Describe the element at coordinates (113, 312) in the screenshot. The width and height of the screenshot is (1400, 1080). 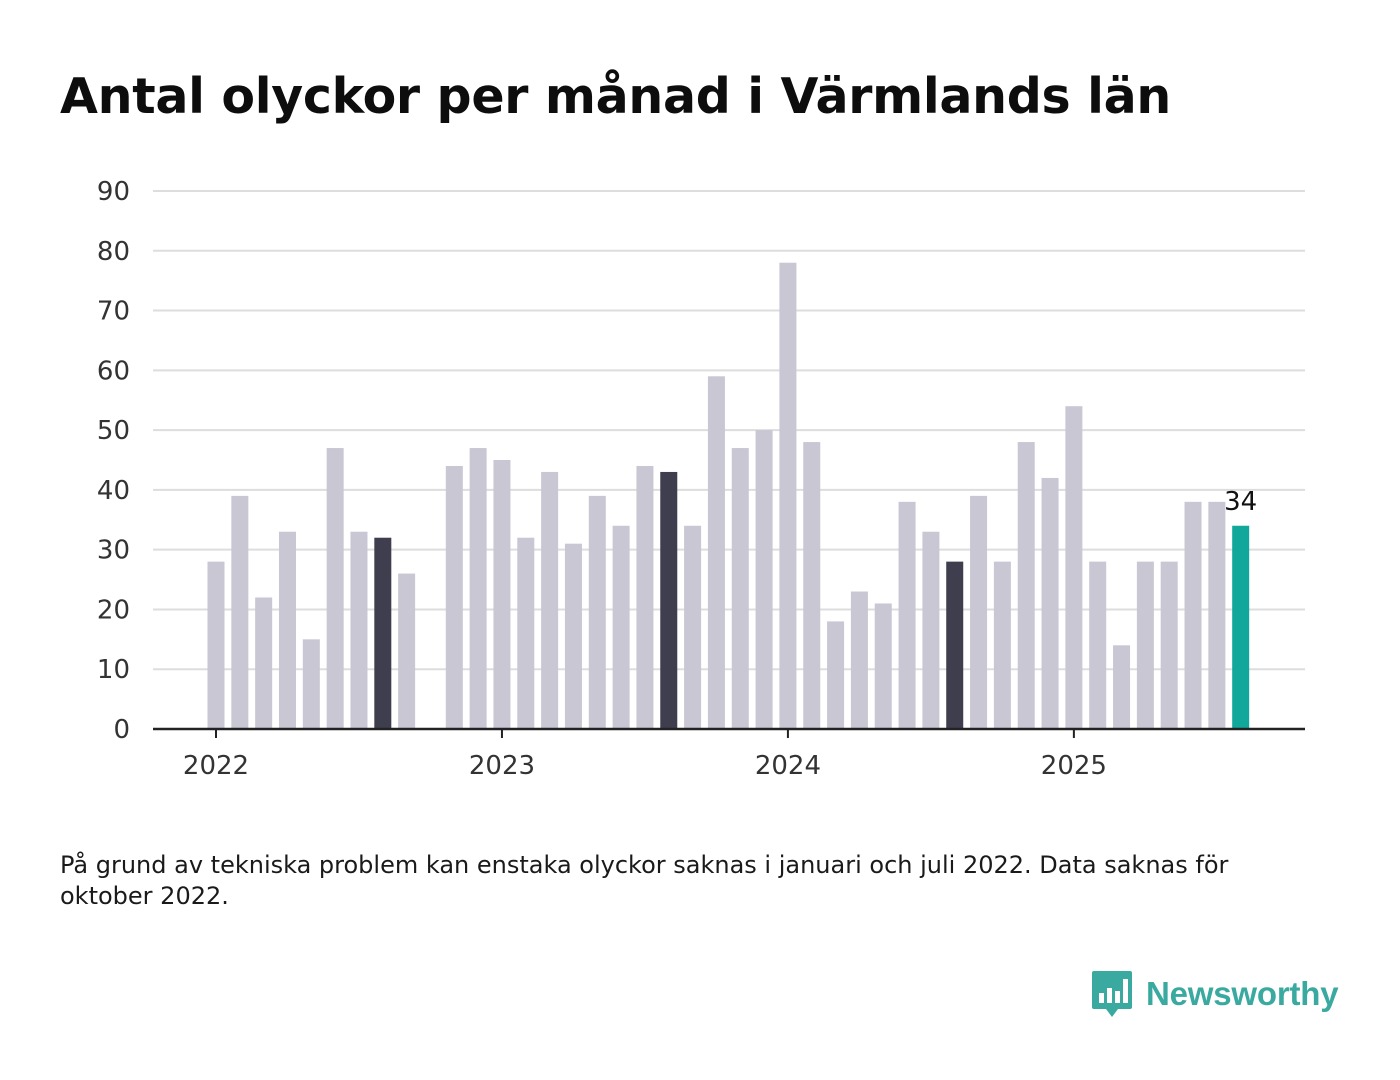
I see `y-tick-label: 70` at that location.